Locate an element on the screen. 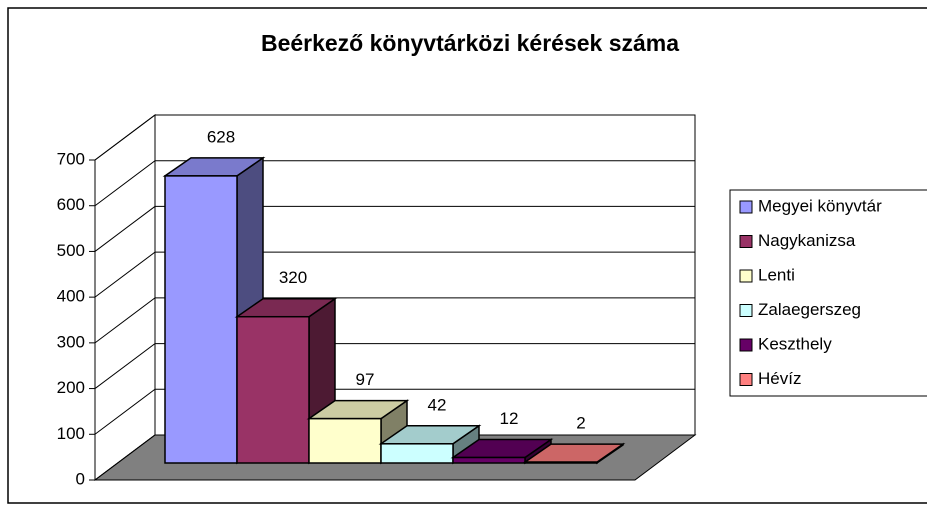 This screenshot has width=927, height=511. y-tick-label: 600 is located at coordinates (71, 204).